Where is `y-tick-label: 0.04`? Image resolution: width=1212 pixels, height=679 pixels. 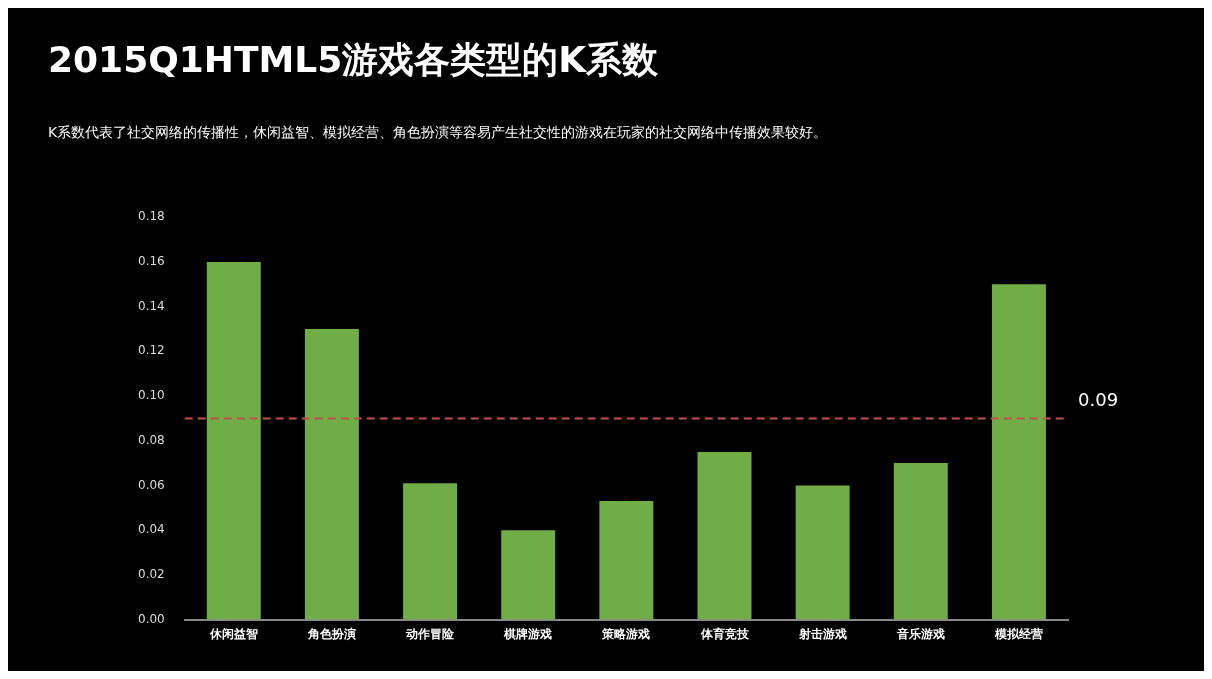 y-tick-label: 0.04 is located at coordinates (151, 529).